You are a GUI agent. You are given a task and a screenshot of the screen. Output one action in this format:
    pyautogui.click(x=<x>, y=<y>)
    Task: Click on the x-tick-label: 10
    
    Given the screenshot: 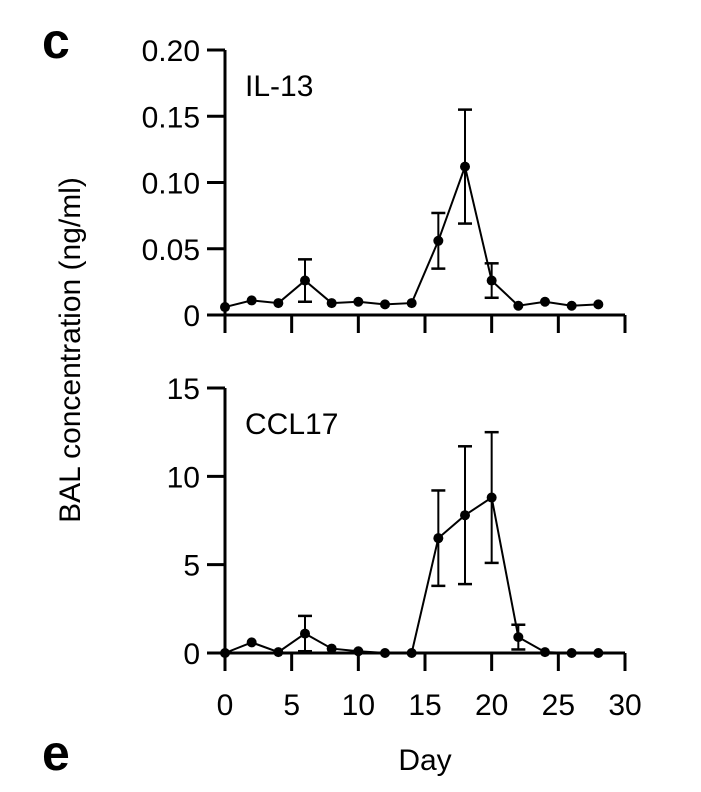 What is the action you would take?
    pyautogui.click(x=358, y=705)
    